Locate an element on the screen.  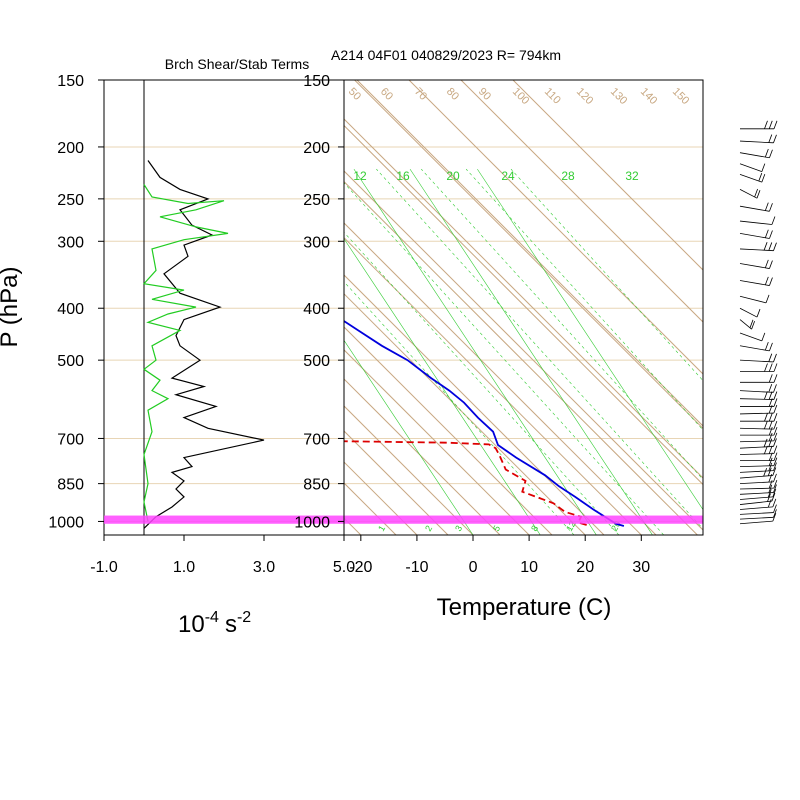
bottom-mixing-label-5: 5 is located at coordinates (496, 528).